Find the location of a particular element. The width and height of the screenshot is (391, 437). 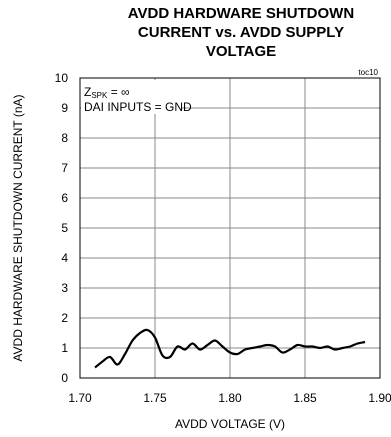

y-tick-label: 5 is located at coordinates (64, 228).